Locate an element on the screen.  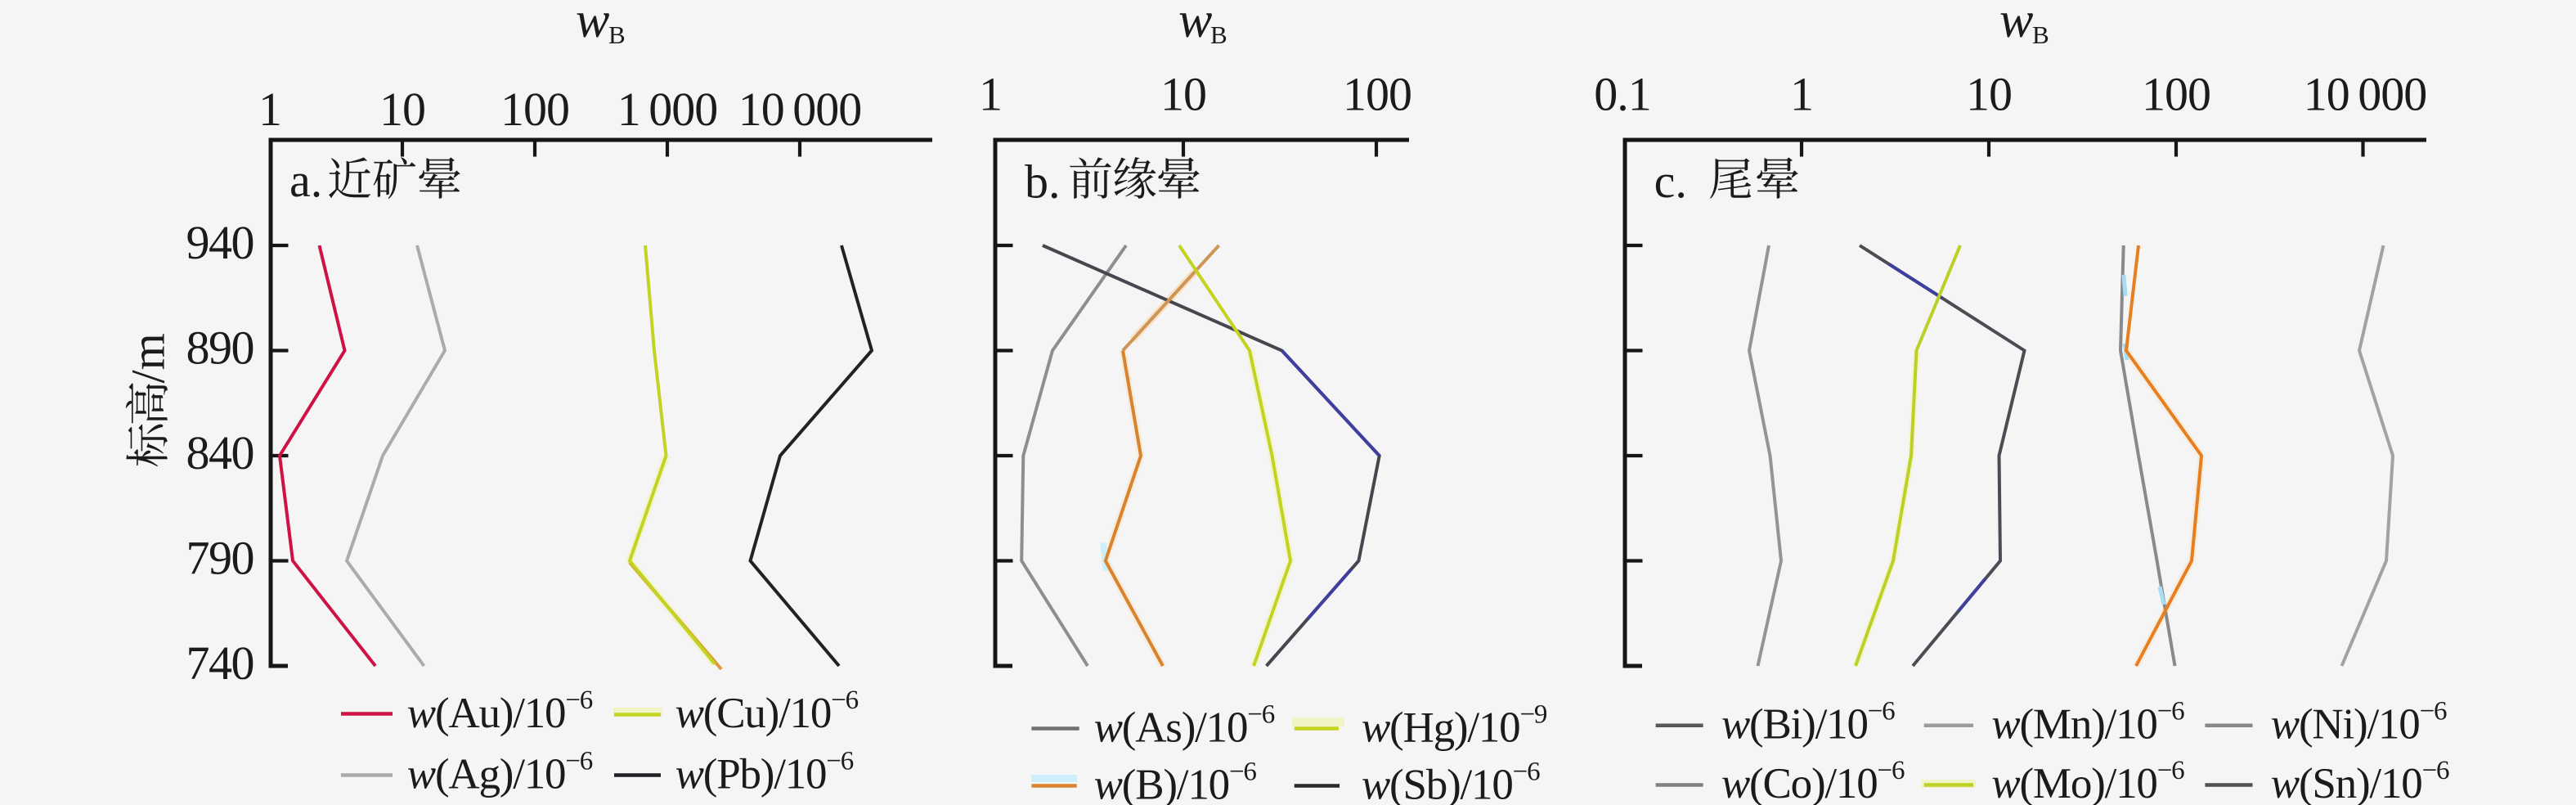
svg-text: 840 is located at coordinates (220, 452).